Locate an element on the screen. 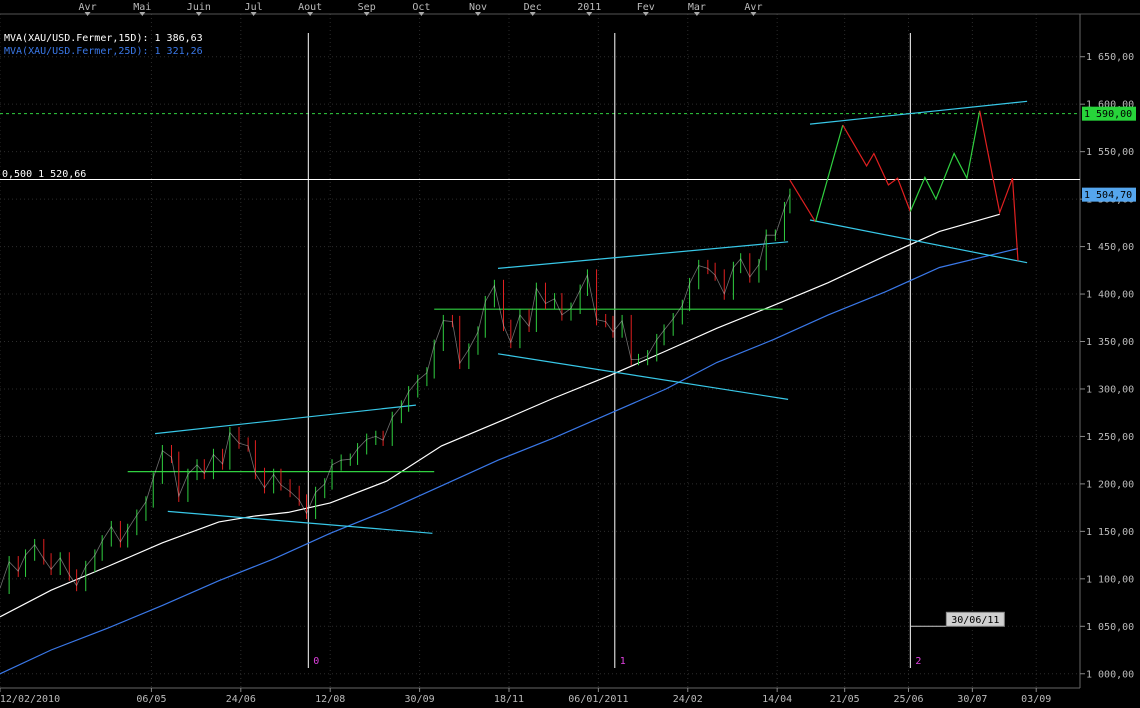 The height and width of the screenshot is (708, 1140). projection-path is located at coordinates (904, 185).